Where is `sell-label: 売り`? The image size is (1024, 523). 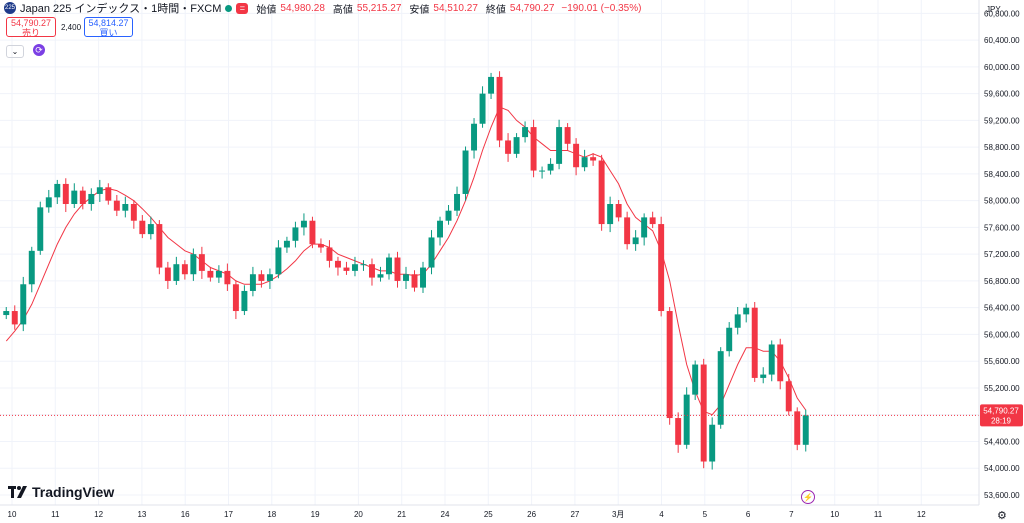
sell-label: 売り is located at coordinates (30, 33).